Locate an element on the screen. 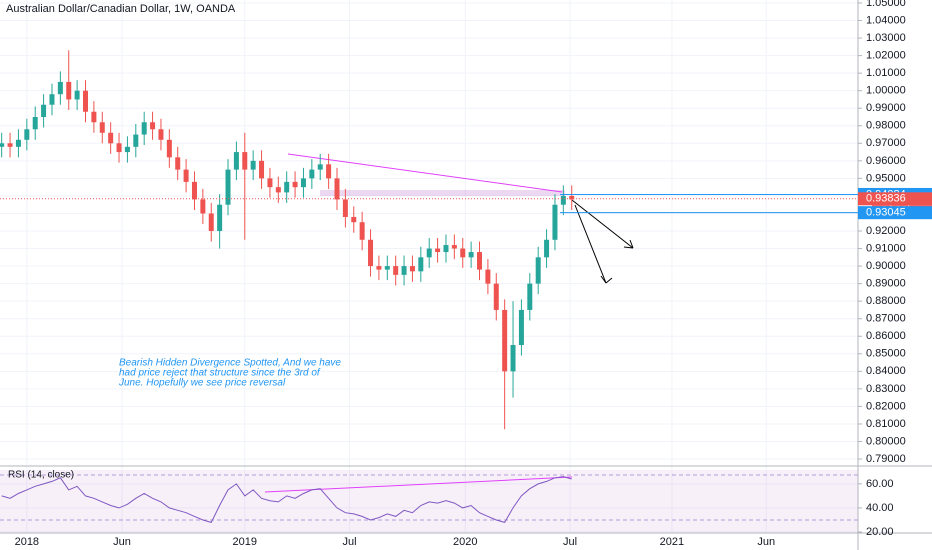  y-tick-label: 0.91000 is located at coordinates (886, 248).